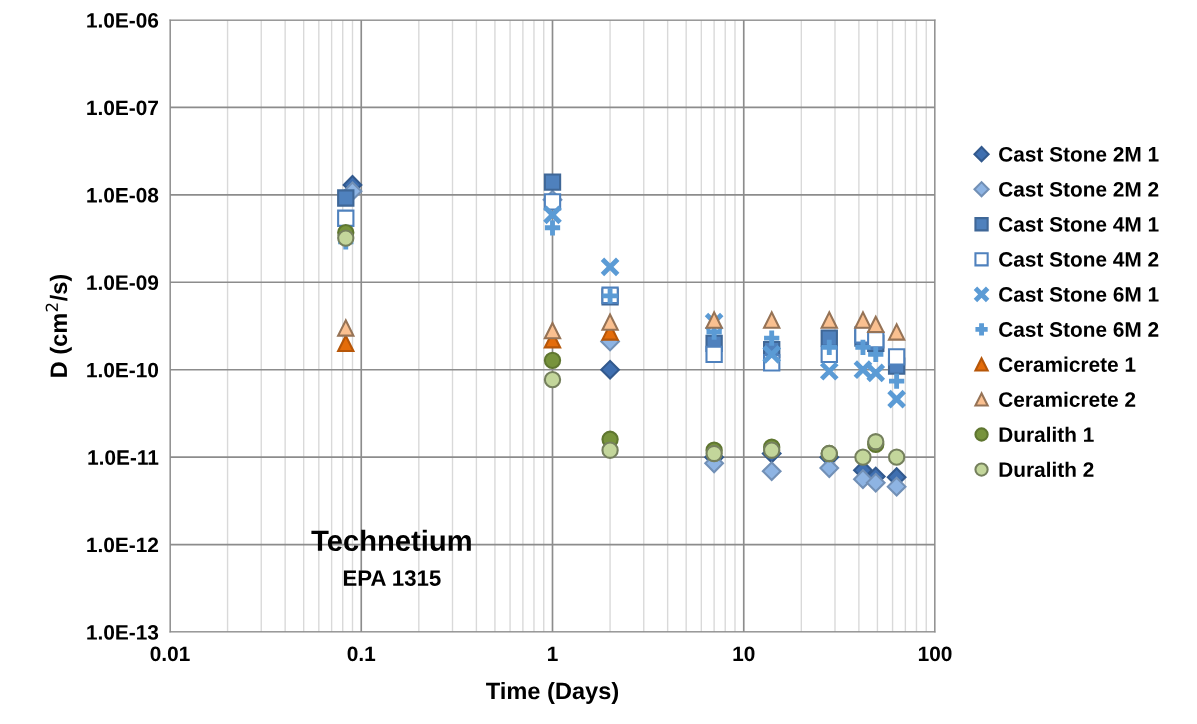  Describe the element at coordinates (170, 654) in the screenshot. I see `x-tick-label: 0.01` at that location.